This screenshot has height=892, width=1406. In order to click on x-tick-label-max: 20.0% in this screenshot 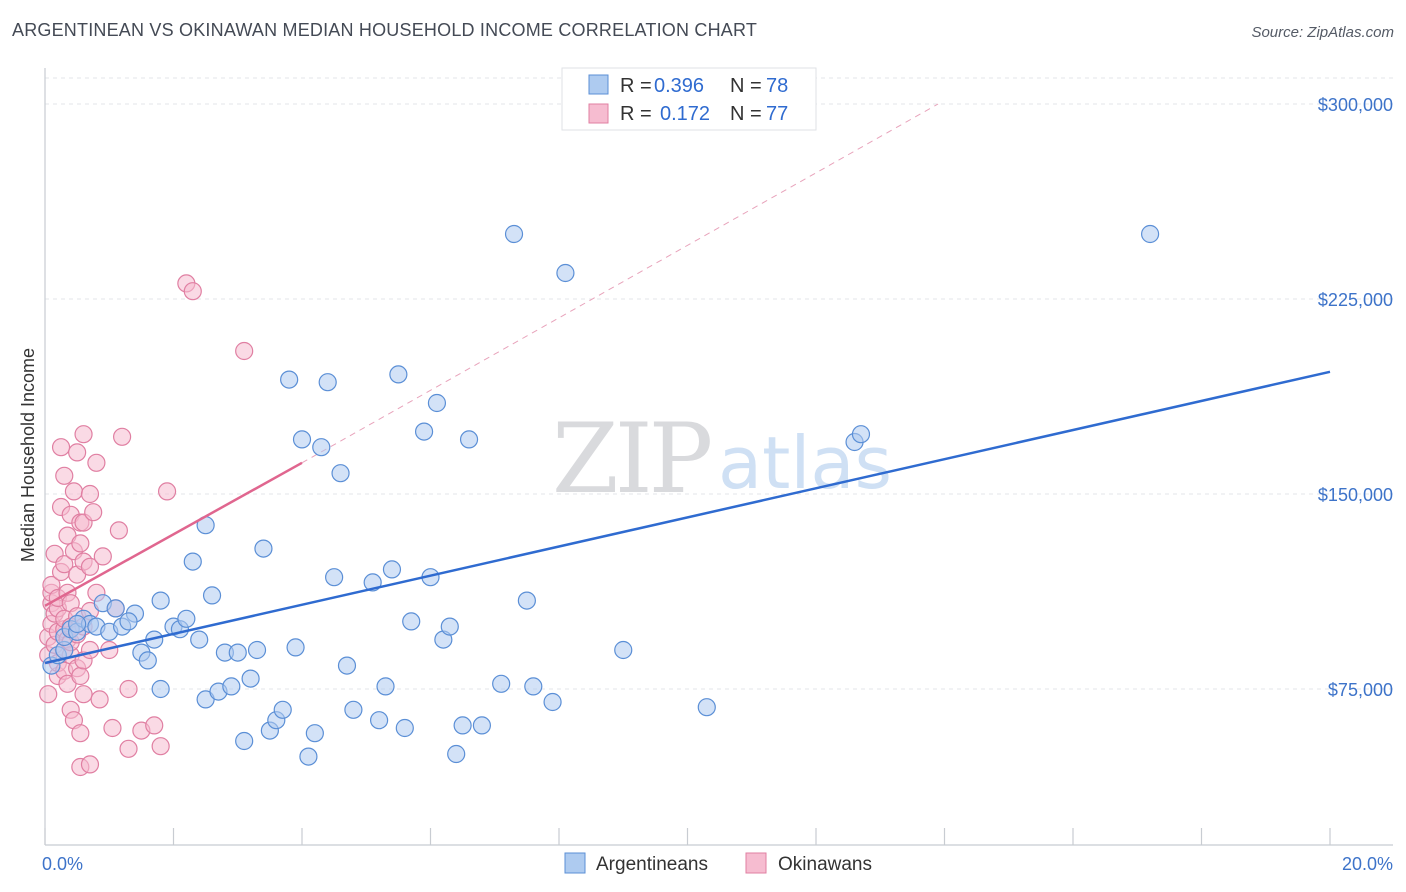, I will do `click(1367, 864)`.